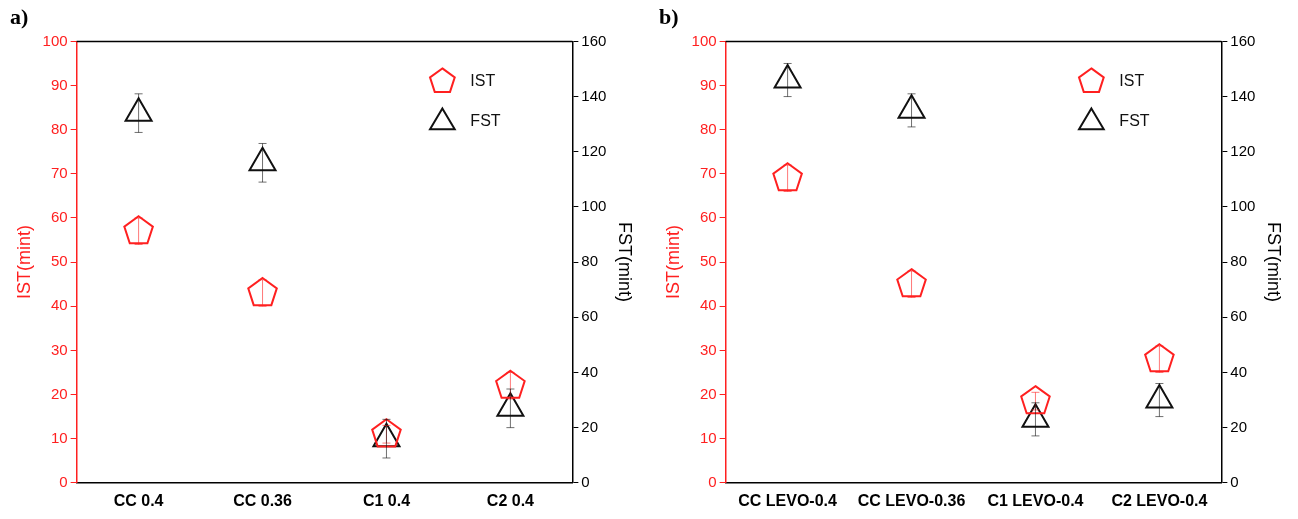 The image size is (1298, 519). What do you see at coordinates (669, 16) in the screenshot?
I see `chart-title: b)` at bounding box center [669, 16].